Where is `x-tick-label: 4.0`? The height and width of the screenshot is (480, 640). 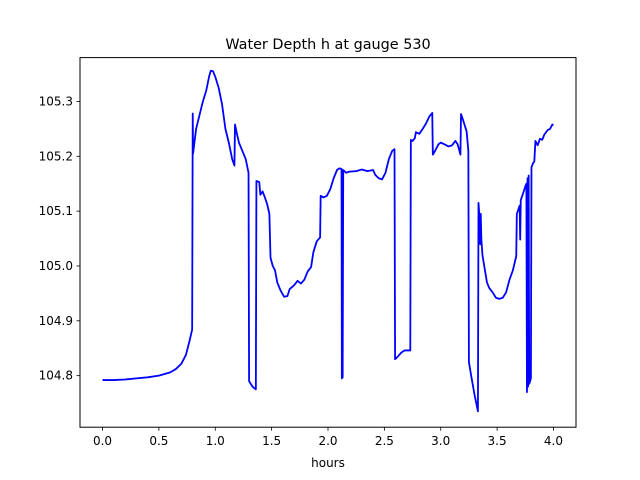
x-tick-label: 4.0 is located at coordinates (553, 441).